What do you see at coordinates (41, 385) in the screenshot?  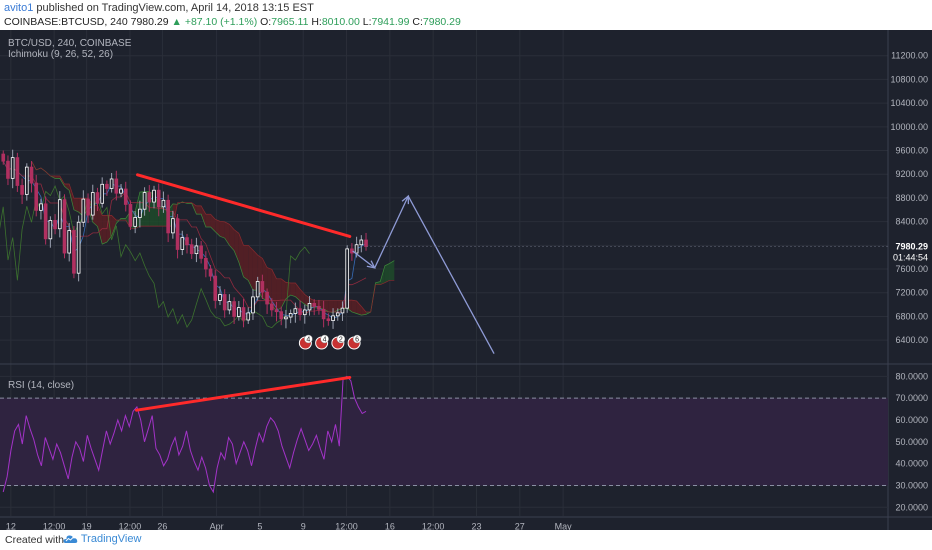 I see `legend-rsi: RSI (14, close)` at bounding box center [41, 385].